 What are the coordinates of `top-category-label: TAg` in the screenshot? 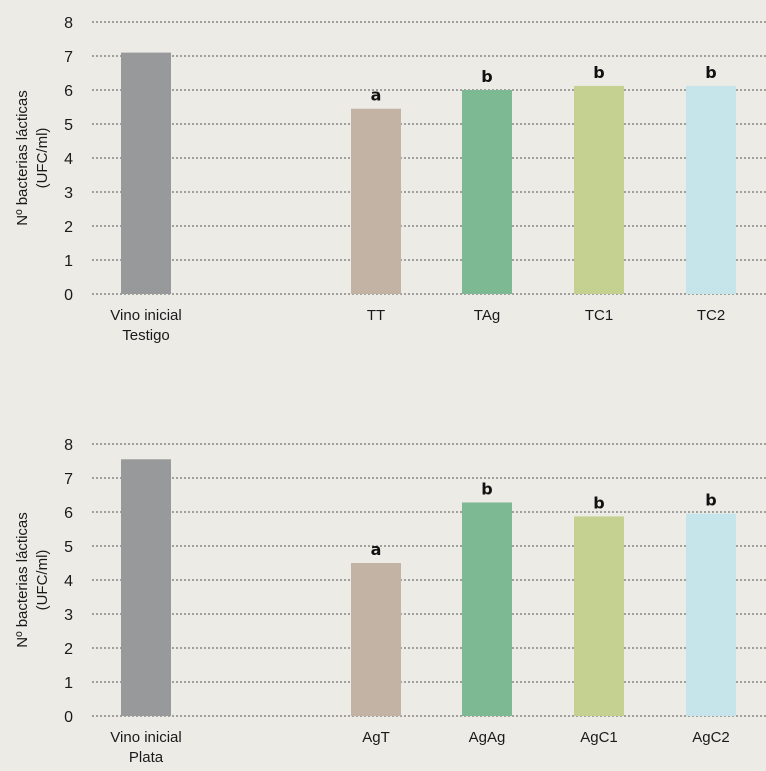 It's located at (487, 315).